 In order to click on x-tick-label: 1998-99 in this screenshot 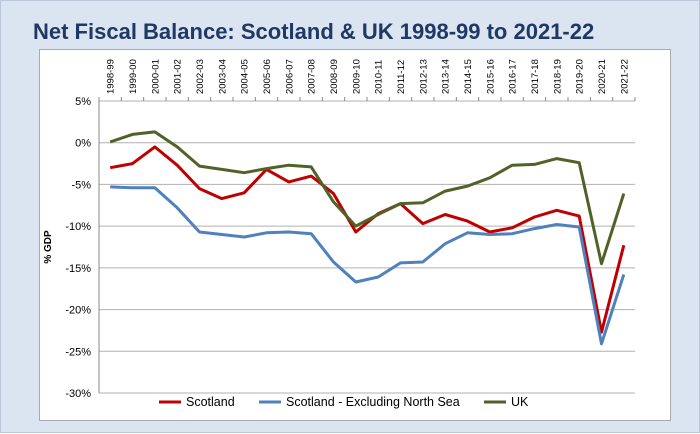, I will do `click(111, 76)`.